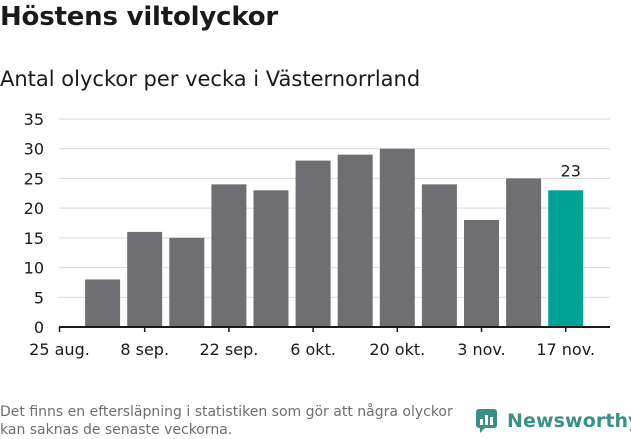 The width and height of the screenshot is (631, 439). What do you see at coordinates (144, 349) in the screenshot?
I see `x-tick-label: 8 sep.` at bounding box center [144, 349].